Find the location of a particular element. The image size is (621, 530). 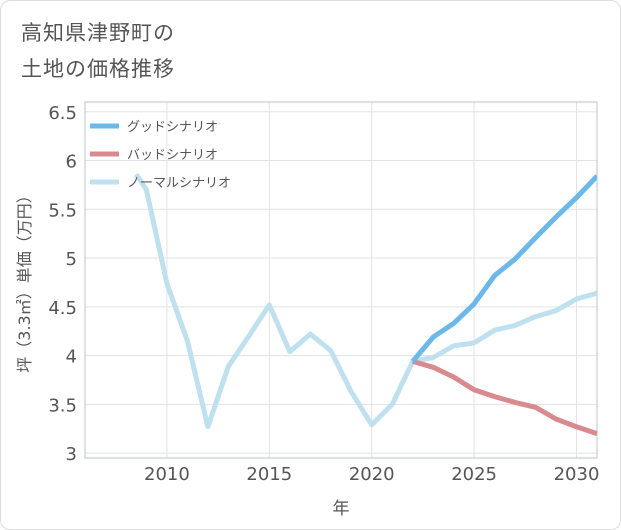

y-axis-ticks: 3 3.5 4 4.5 5 5.5 6 6.5 is located at coordinates (62, 284).